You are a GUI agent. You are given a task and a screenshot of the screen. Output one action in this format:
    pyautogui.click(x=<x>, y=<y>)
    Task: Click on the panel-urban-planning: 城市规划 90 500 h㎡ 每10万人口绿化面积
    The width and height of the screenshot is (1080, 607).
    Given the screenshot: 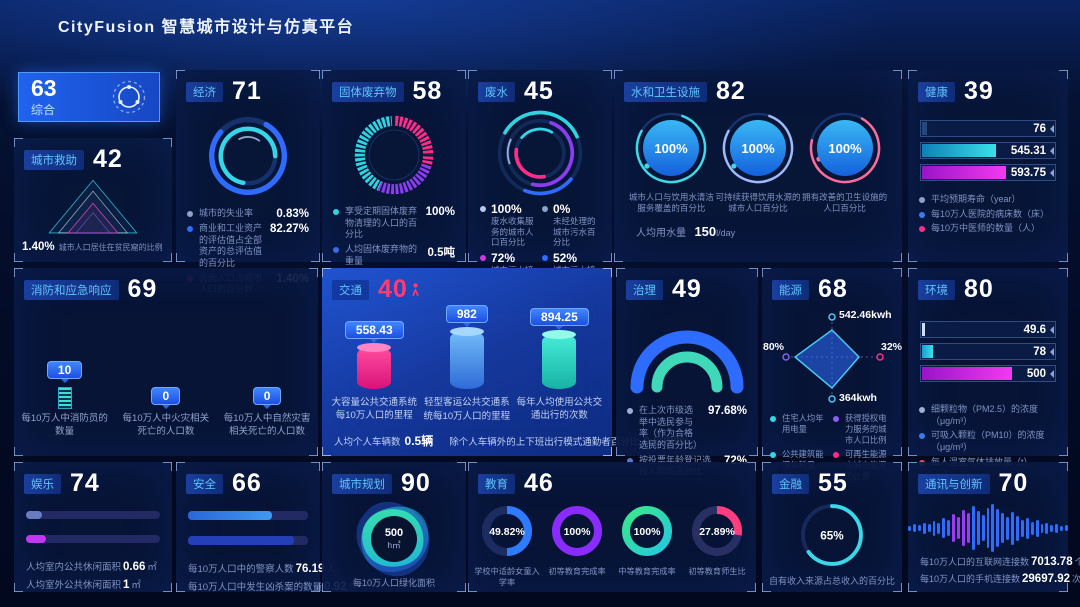 What is the action you would take?
    pyautogui.click(x=394, y=527)
    